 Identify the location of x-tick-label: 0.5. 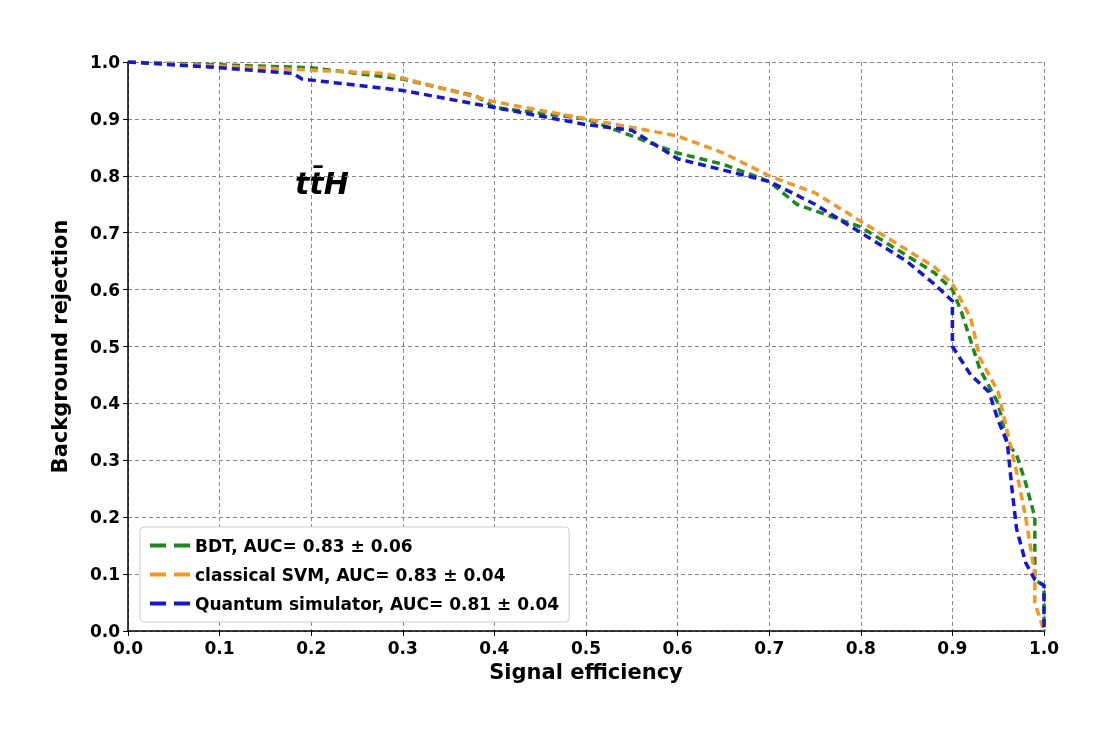
(586, 647).